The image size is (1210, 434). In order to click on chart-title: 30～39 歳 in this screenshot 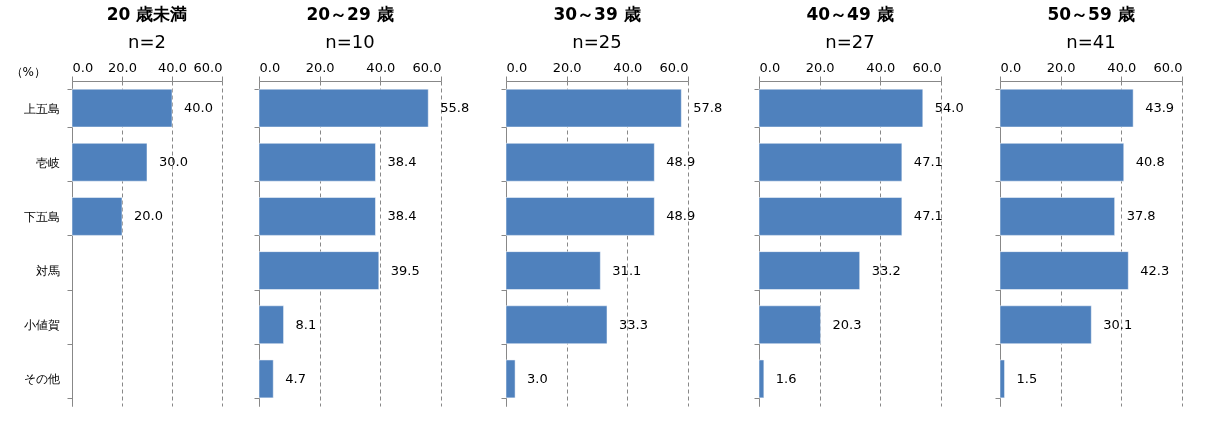, I will do `click(597, 14)`.